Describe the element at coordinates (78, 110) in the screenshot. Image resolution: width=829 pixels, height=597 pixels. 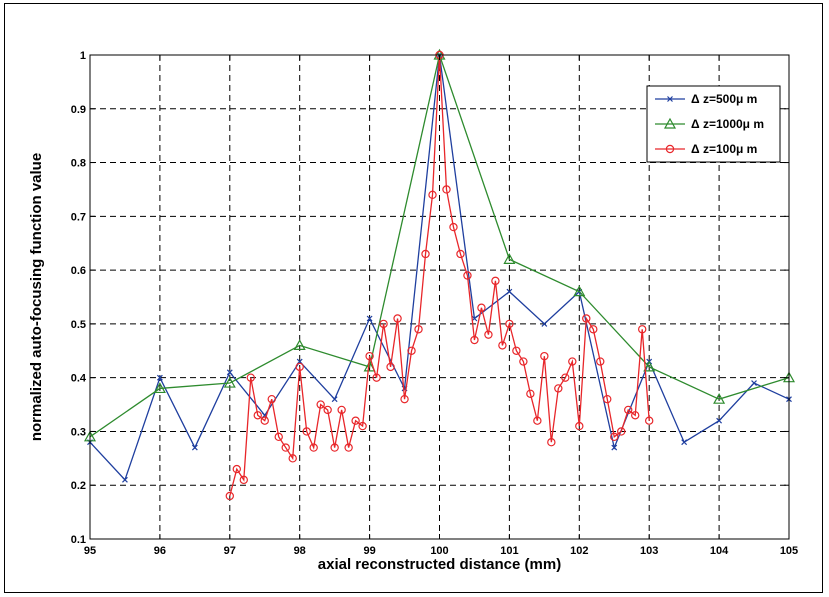
I see `y-tick-label: 0.9` at that location.